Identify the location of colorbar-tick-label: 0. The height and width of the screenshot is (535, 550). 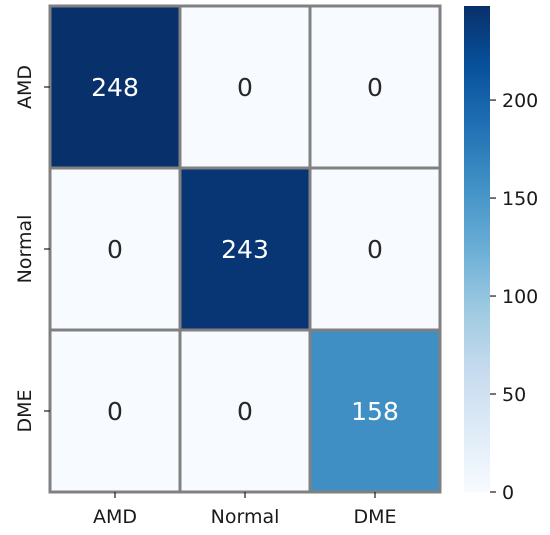
(508, 493).